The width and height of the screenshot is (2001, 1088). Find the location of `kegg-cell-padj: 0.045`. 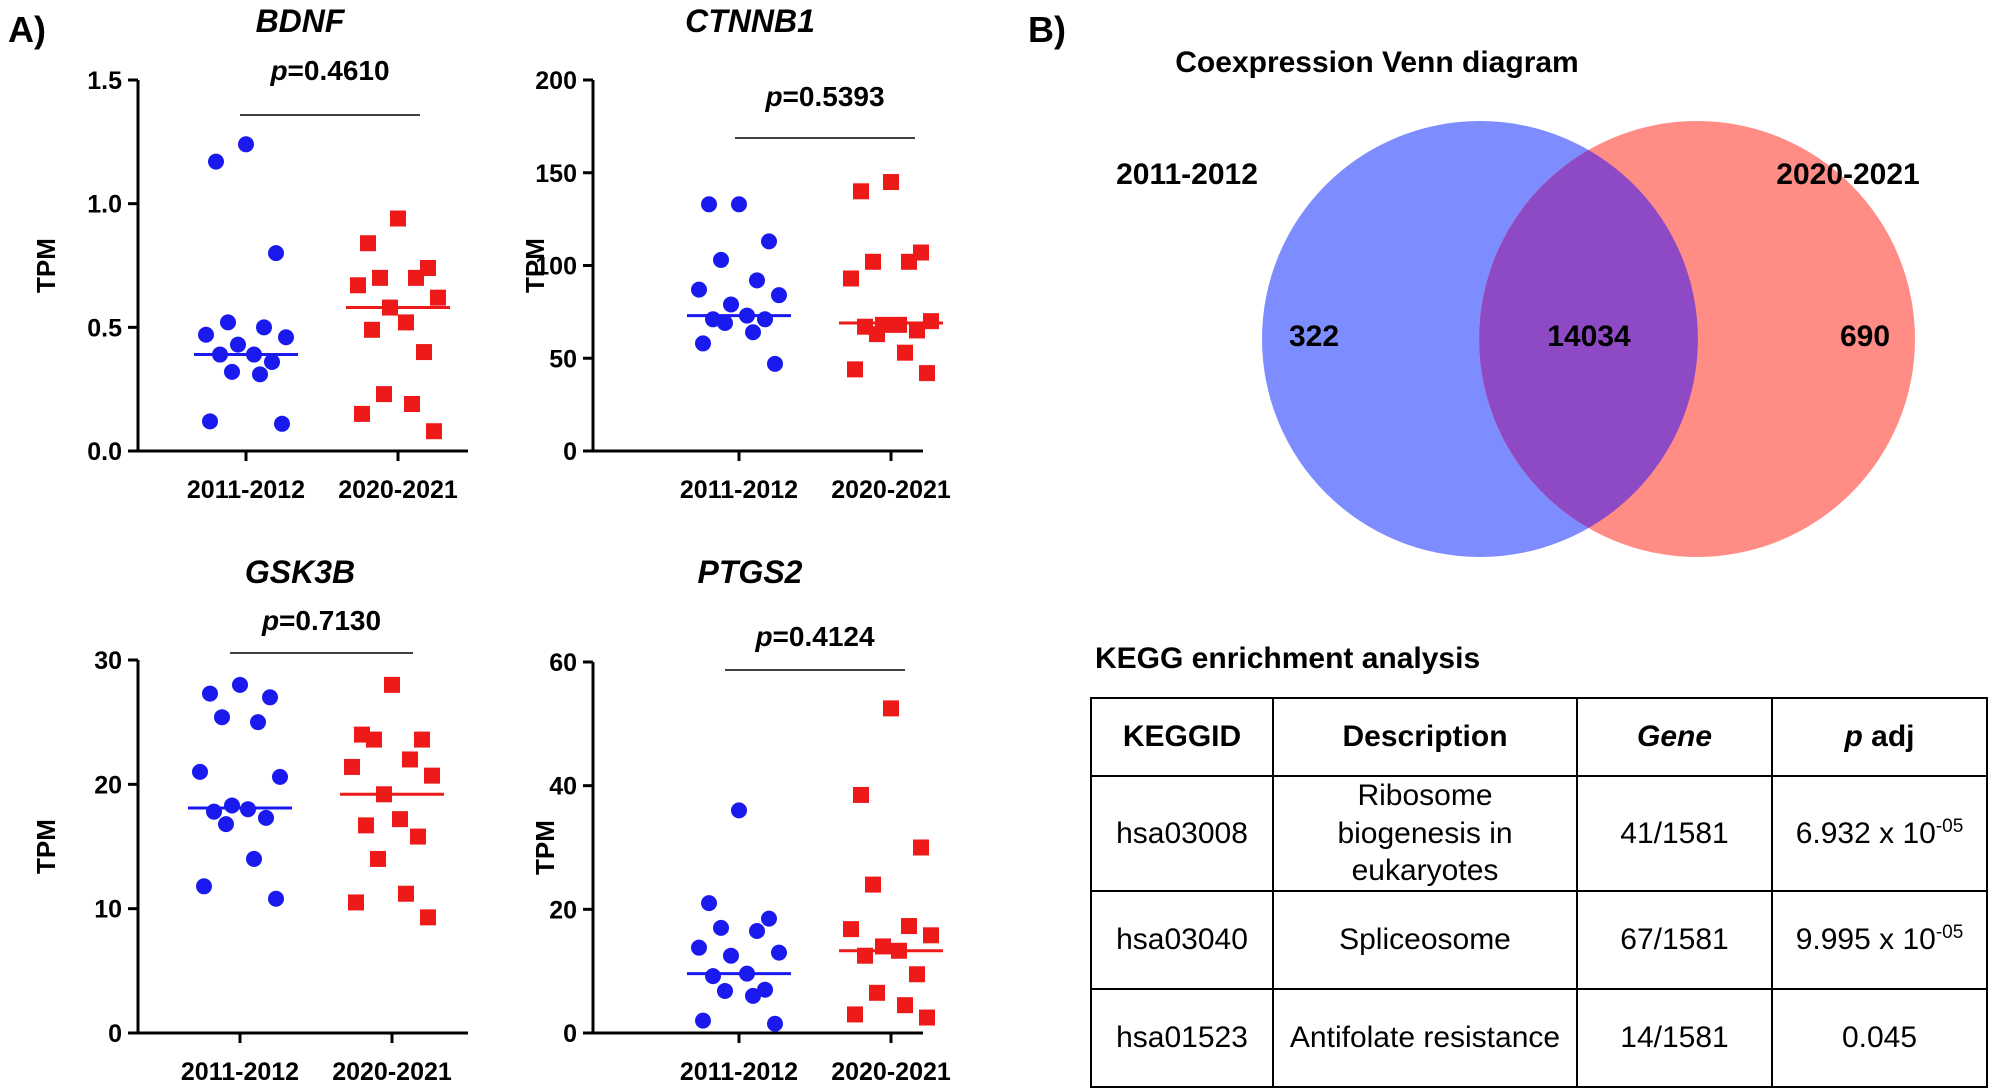

kegg-cell-padj: 0.045 is located at coordinates (1879, 1037).